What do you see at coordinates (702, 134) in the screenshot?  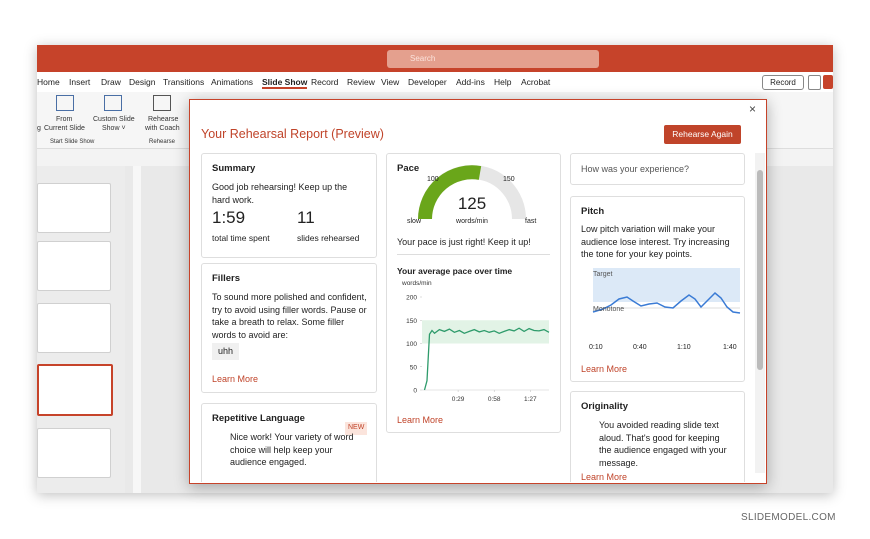 I see `rehearse-again-button: Rehearse Again` at bounding box center [702, 134].